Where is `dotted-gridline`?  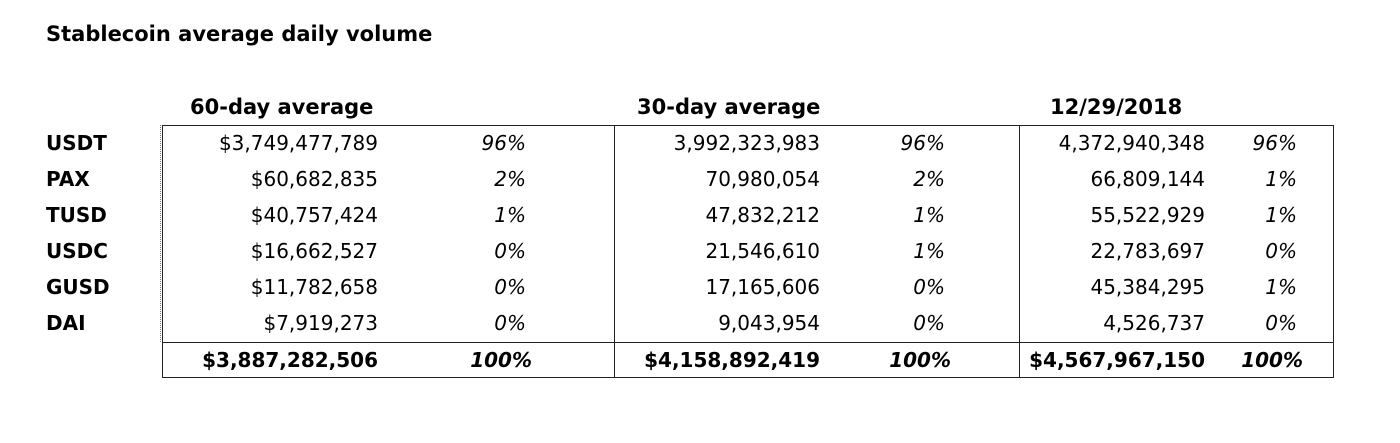
dotted-gridline is located at coordinates (160, 233).